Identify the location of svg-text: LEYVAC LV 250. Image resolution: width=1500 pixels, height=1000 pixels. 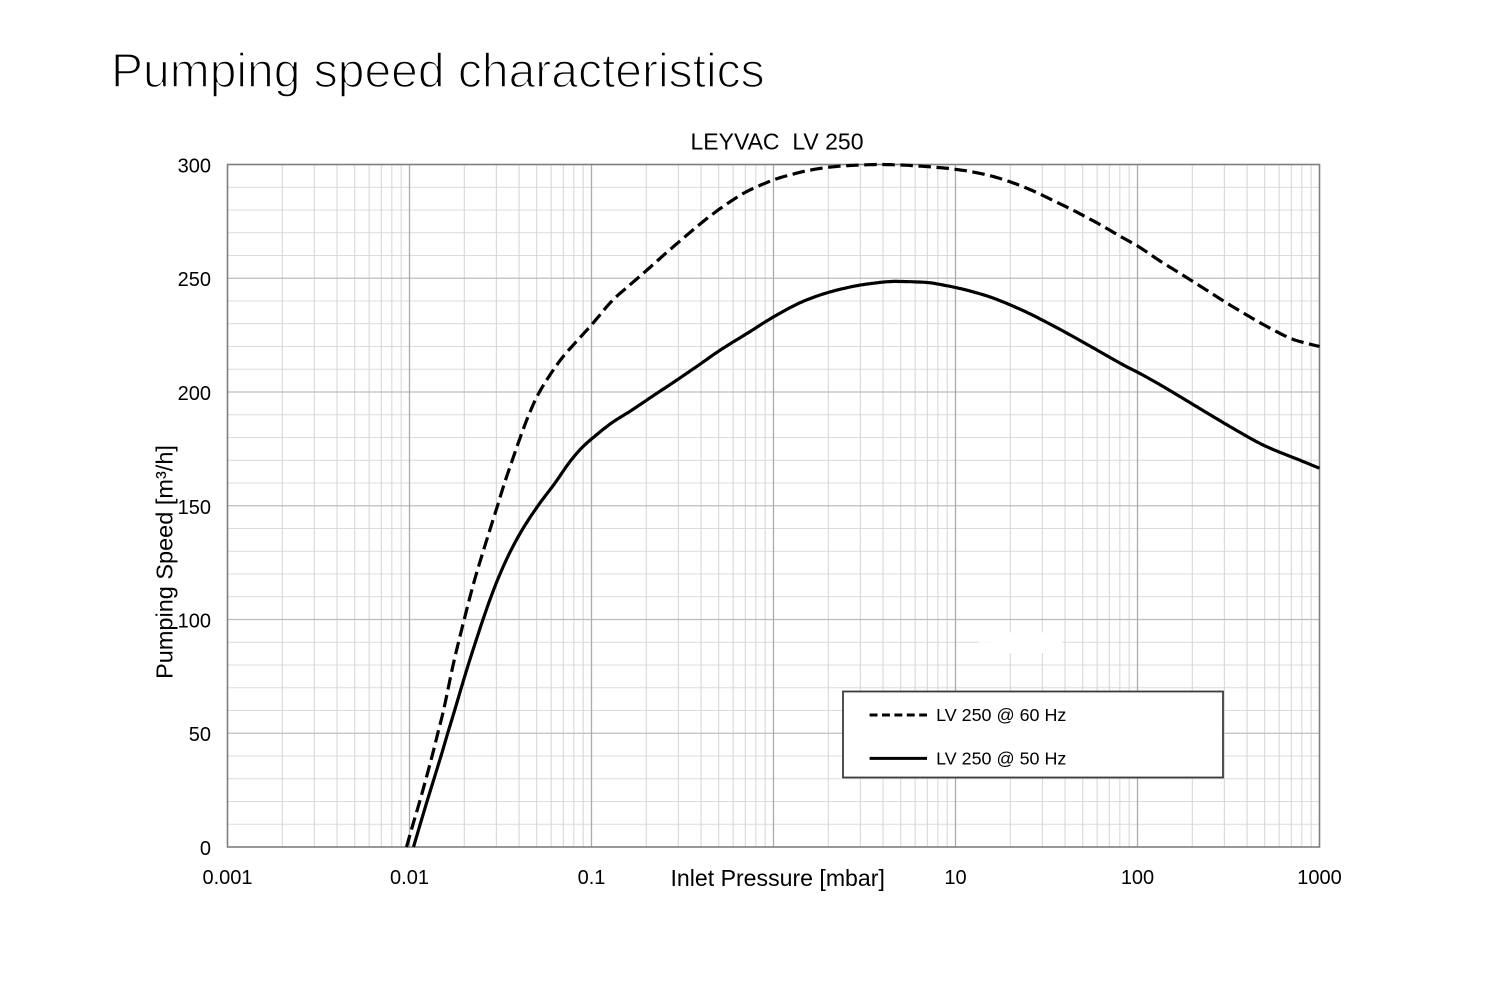
(776, 141).